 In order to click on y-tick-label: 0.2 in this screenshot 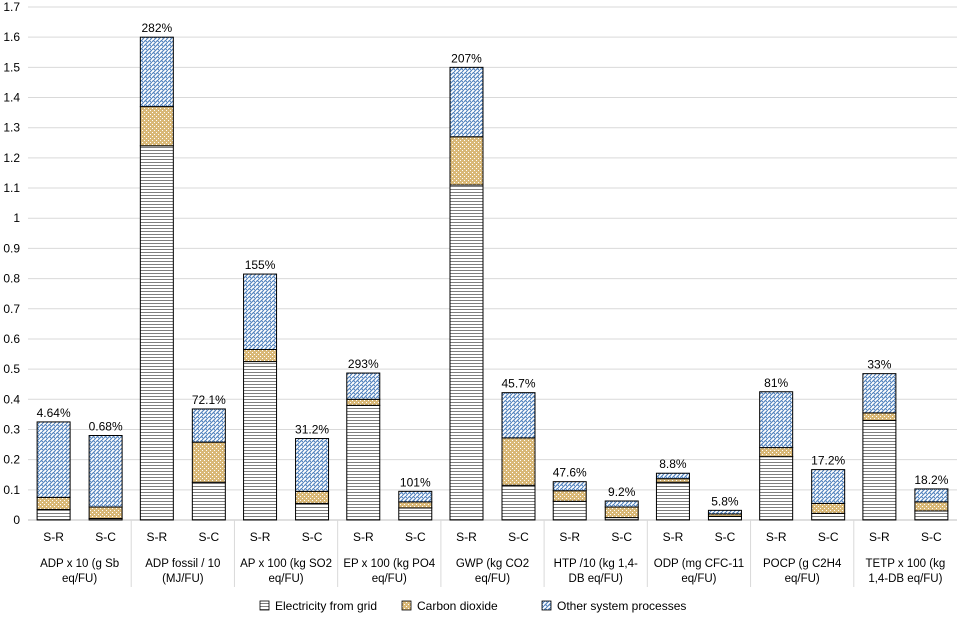, I will do `click(11, 460)`.